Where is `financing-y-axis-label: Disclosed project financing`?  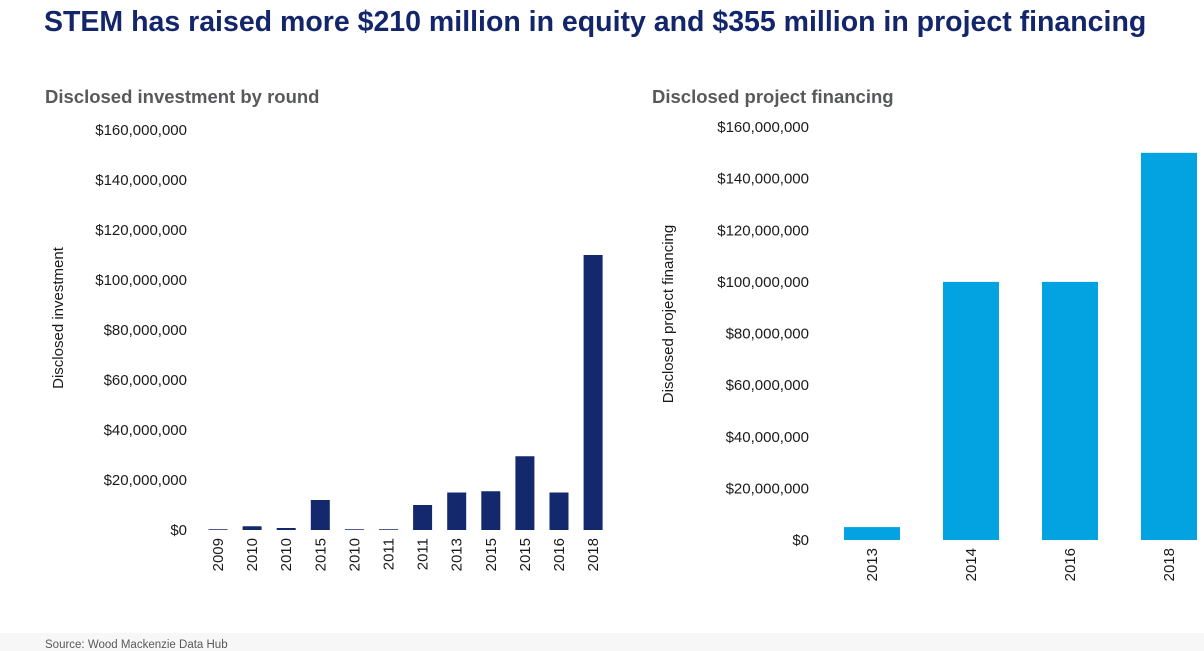
financing-y-axis-label: Disclosed project financing is located at coordinates (668, 314).